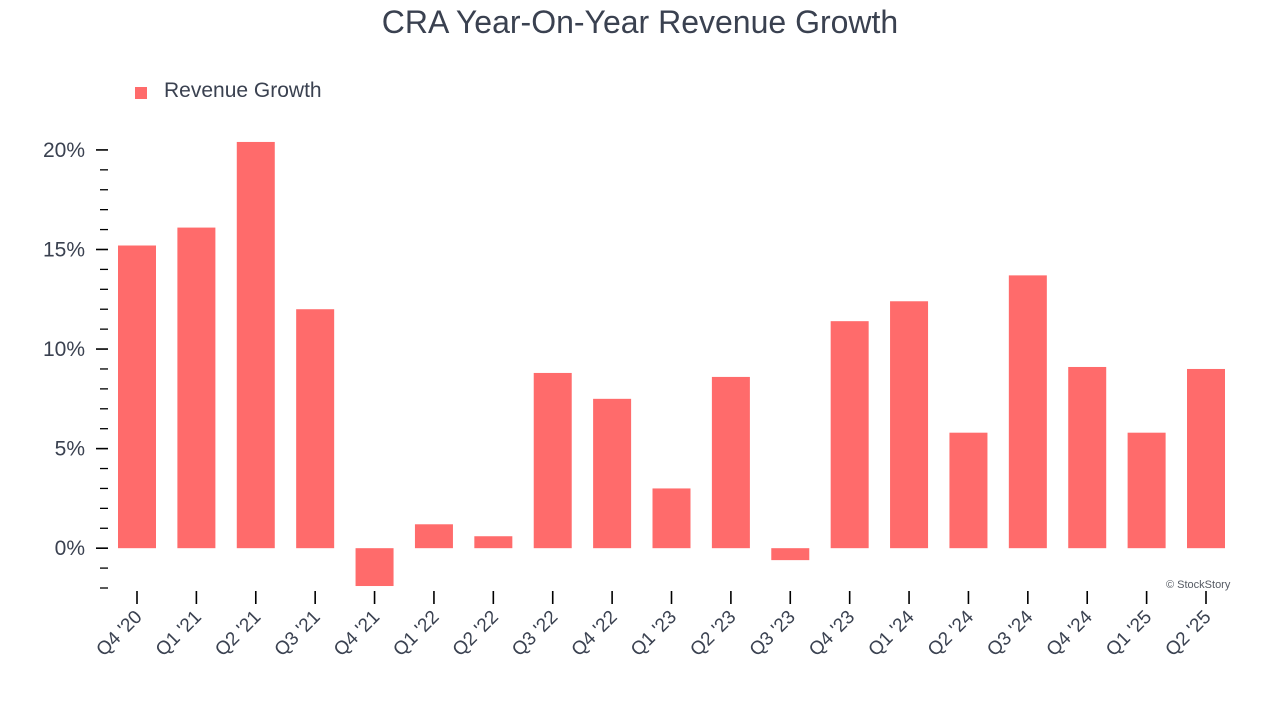 The width and height of the screenshot is (1280, 720). Describe the element at coordinates (357, 634) in the screenshot. I see `x-tick-label: Q4 '21` at that location.